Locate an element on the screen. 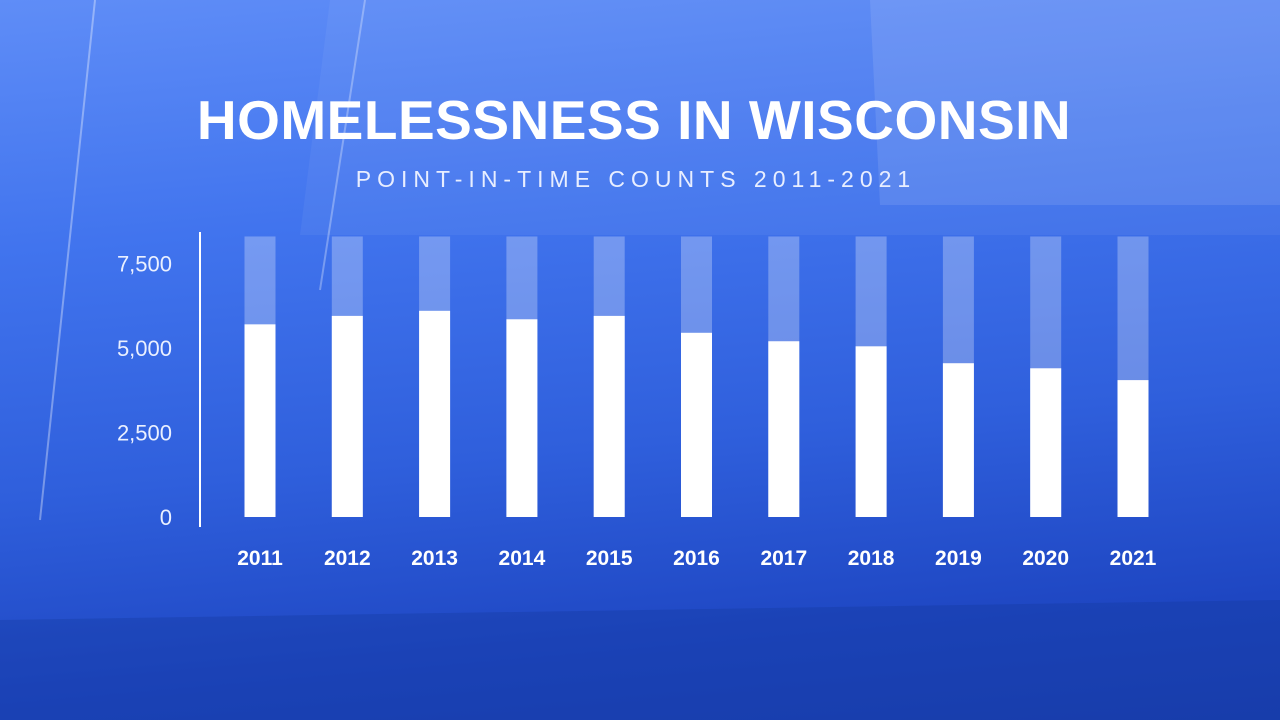 The width and height of the screenshot is (1280, 720). x-tick-label: 2020 is located at coordinates (1045, 558).